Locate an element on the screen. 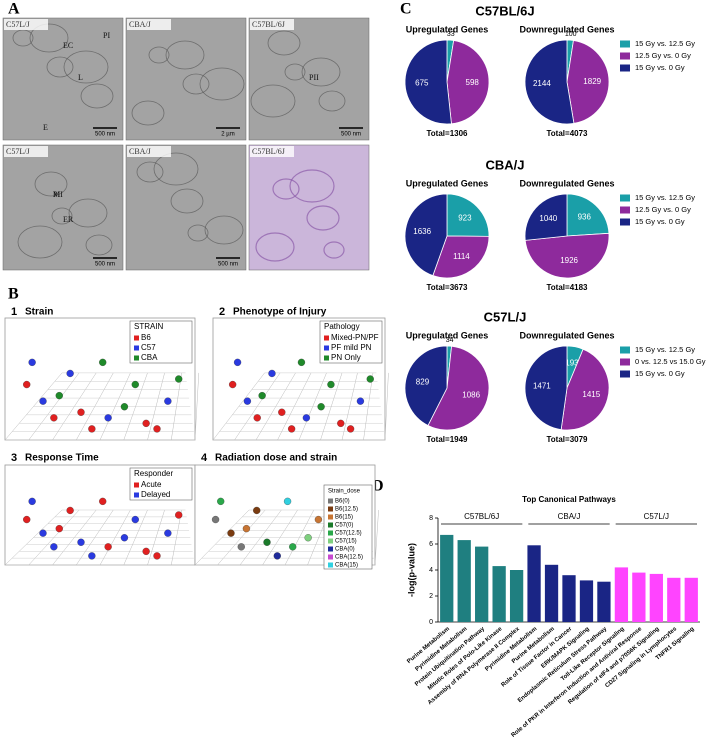 The image size is (708, 750). micrograph: C57BL/6J 500 nm PII is located at coordinates (309, 79).